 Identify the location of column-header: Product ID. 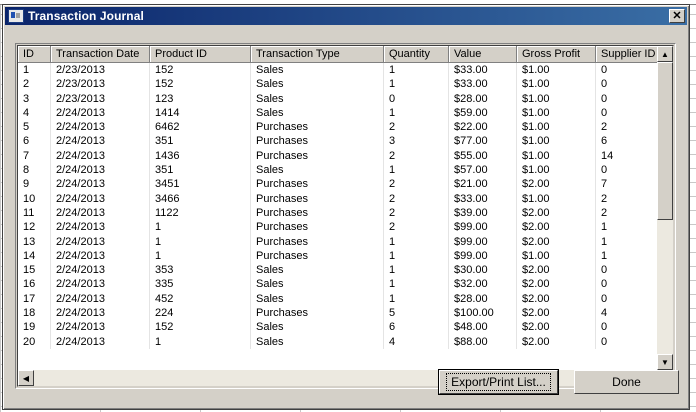
(200, 54).